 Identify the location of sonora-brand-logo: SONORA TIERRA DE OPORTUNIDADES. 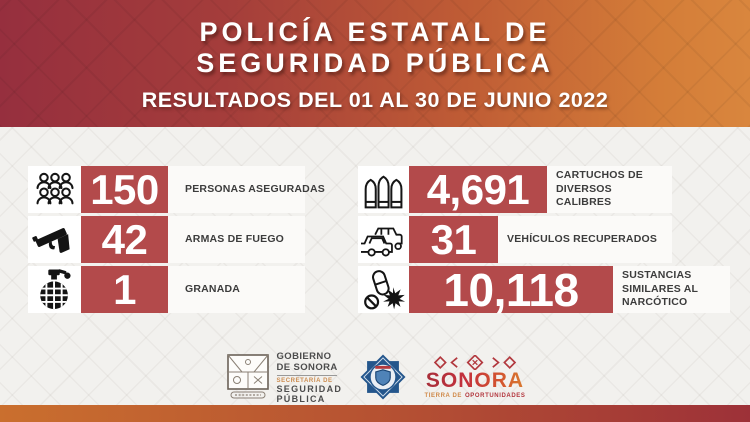
(475, 377).